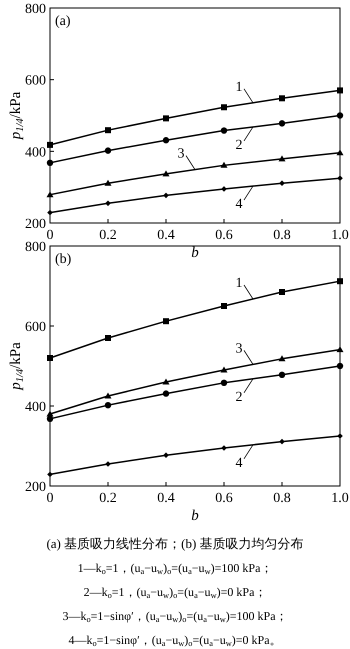  Describe the element at coordinates (63, 21) in the screenshot. I see `chart-title: (a)` at that location.